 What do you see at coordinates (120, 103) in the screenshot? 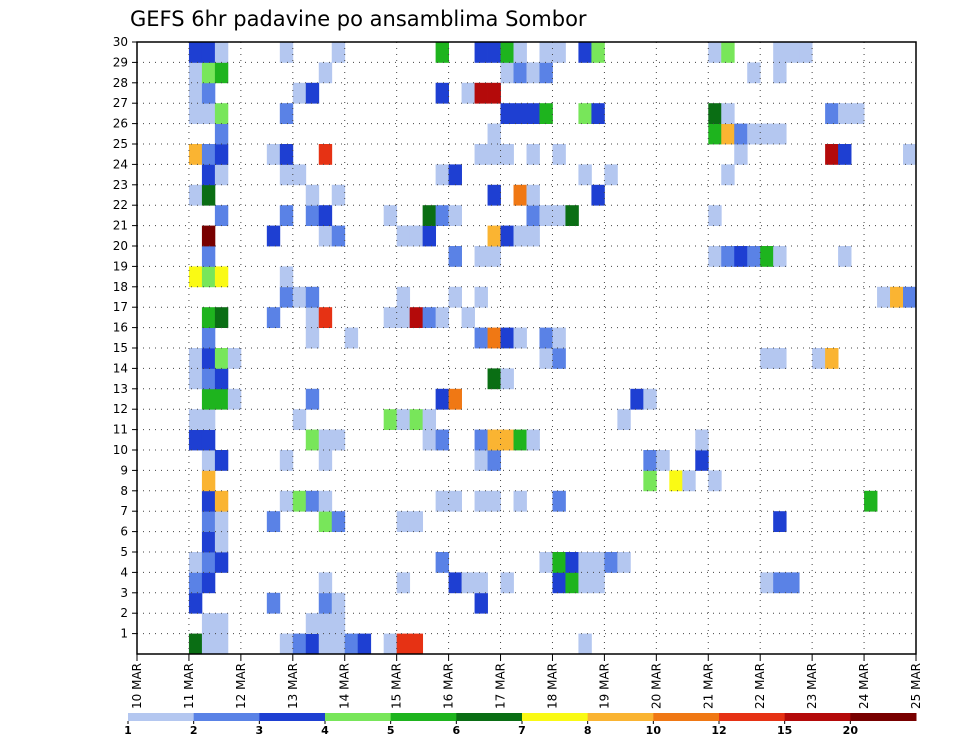
I see `y-tick-label: 27` at bounding box center [120, 103].